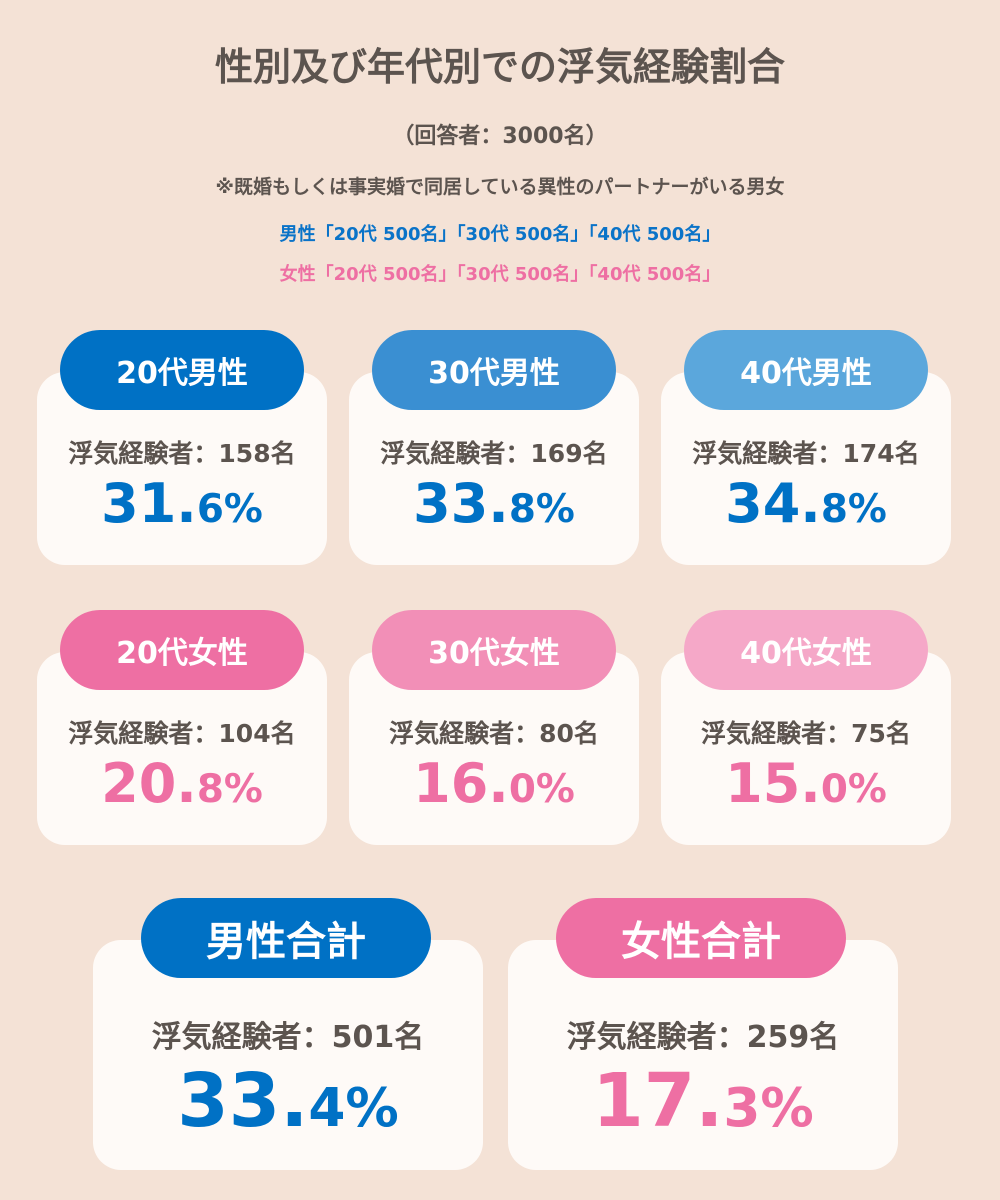 The width and height of the screenshot is (1000, 1200). I want to click on category-label: 40代男性, so click(806, 373).